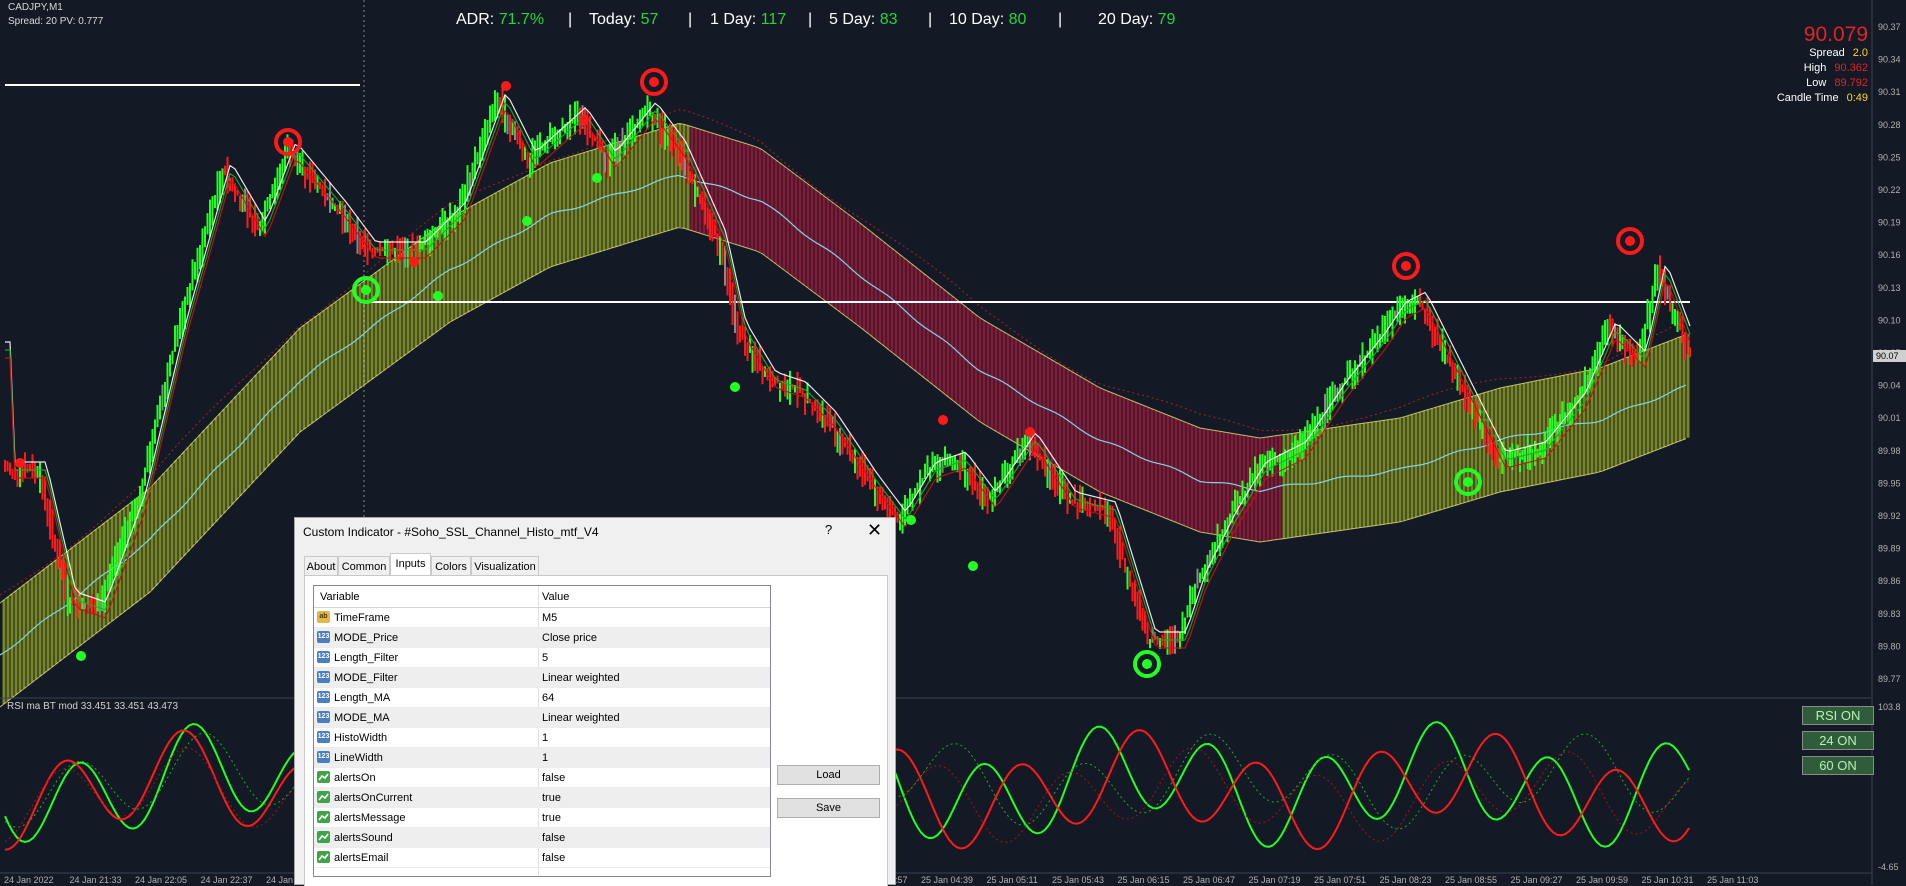 The image size is (1906, 886). What do you see at coordinates (1889, 418) in the screenshot?
I see `price-tick: 90.01` at bounding box center [1889, 418].